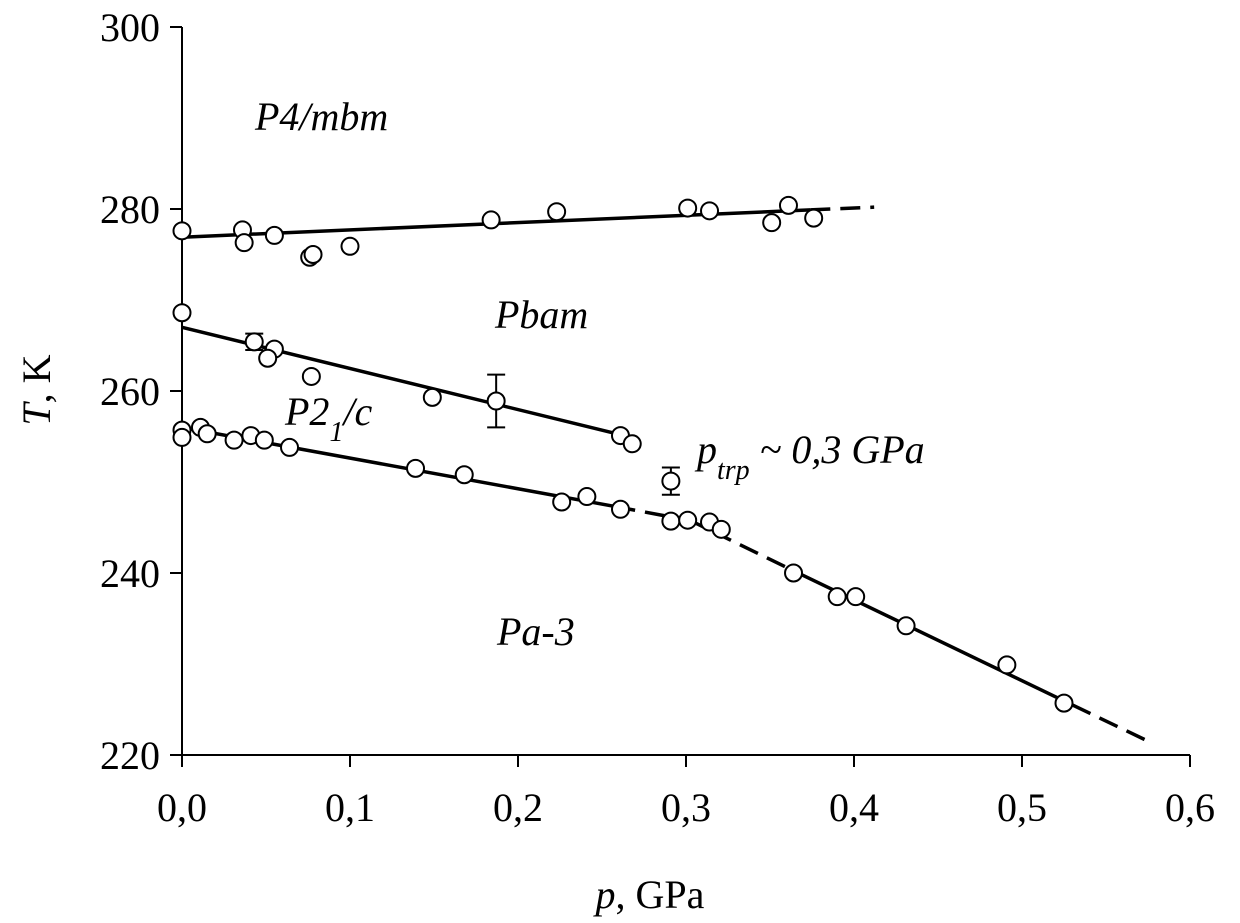  I want to click on x-tick-label: 0,1, so click(350, 807).